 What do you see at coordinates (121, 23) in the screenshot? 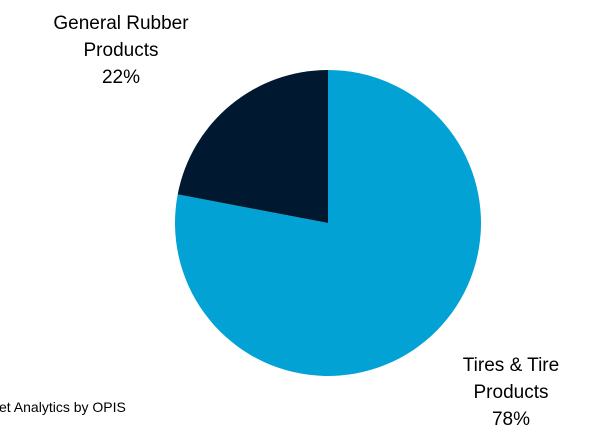
I see `slice-label-general-rubber-line-1: General Rubber` at bounding box center [121, 23].